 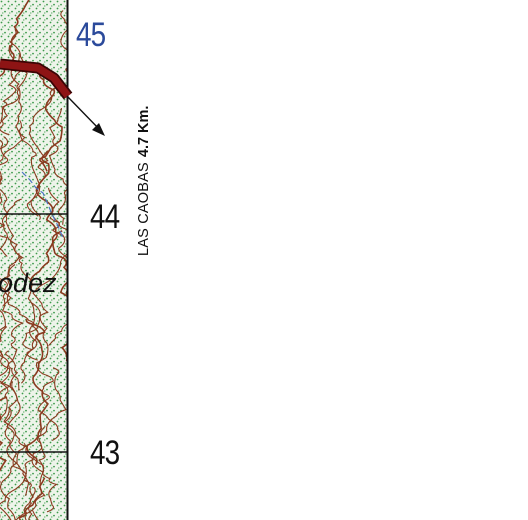 What do you see at coordinates (42, 205) in the screenshot?
I see `stream-line` at bounding box center [42, 205].